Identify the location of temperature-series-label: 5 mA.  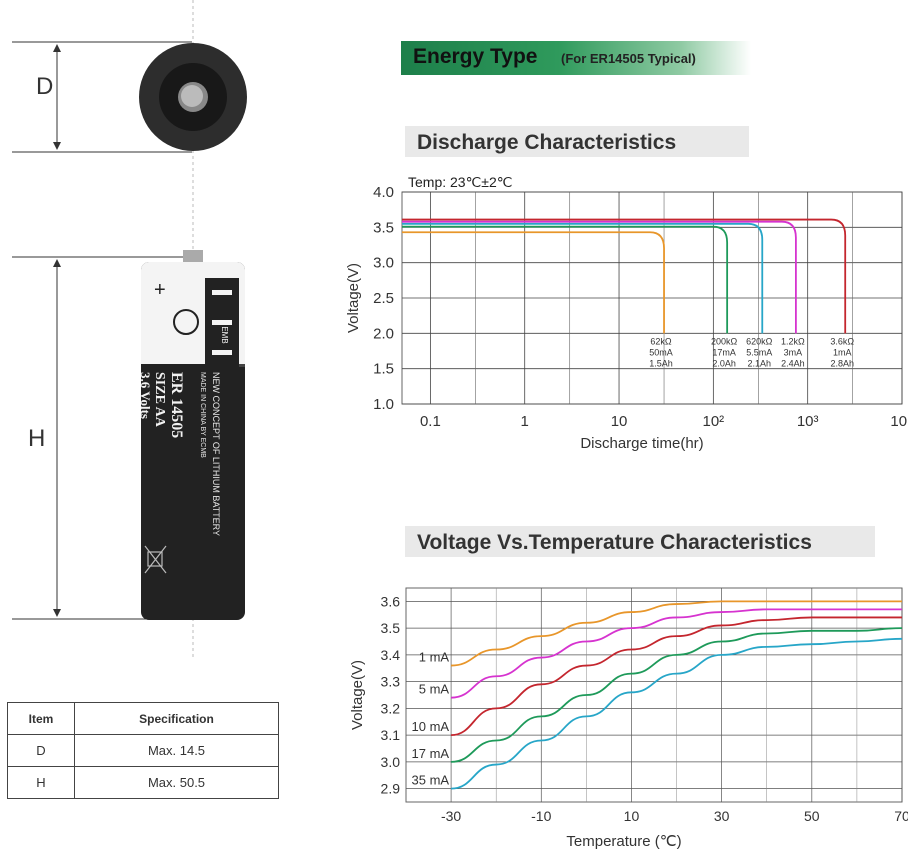
(434, 689).